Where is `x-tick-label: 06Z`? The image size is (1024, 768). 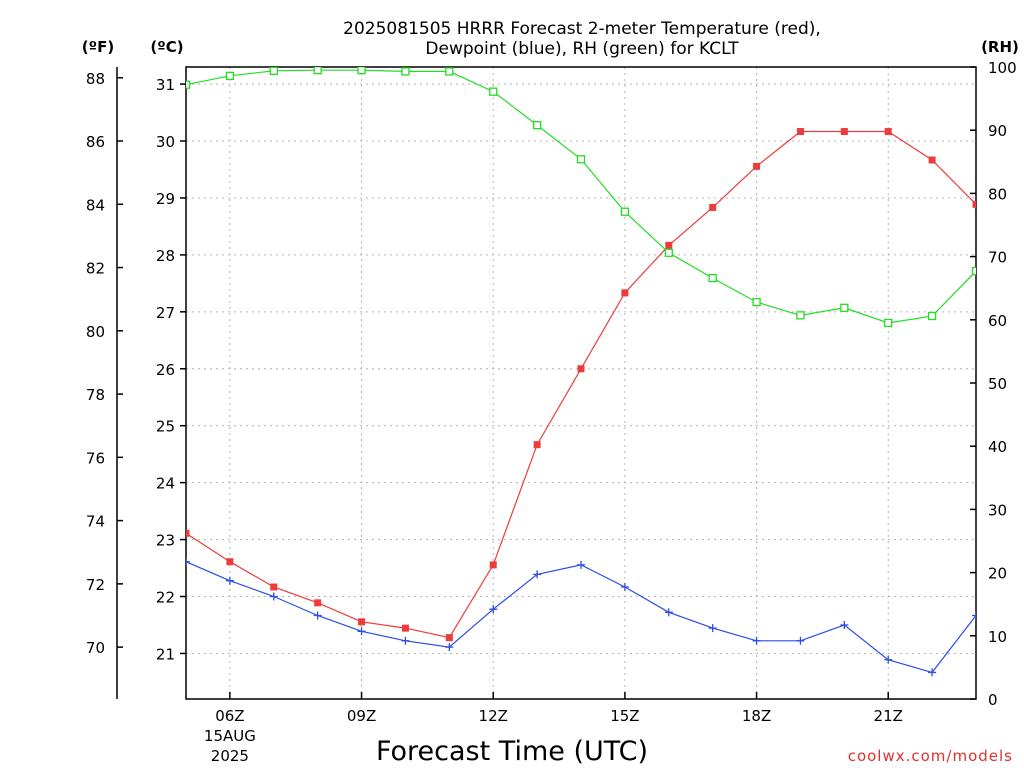 x-tick-label: 06Z is located at coordinates (229, 716).